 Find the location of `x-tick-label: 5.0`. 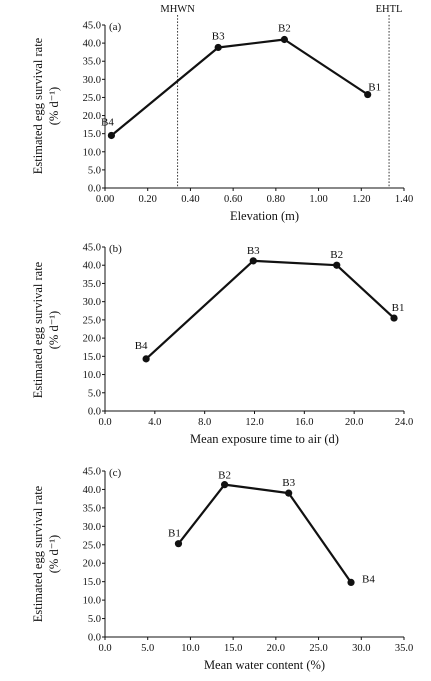

x-tick-label: 5.0 is located at coordinates (147, 648).